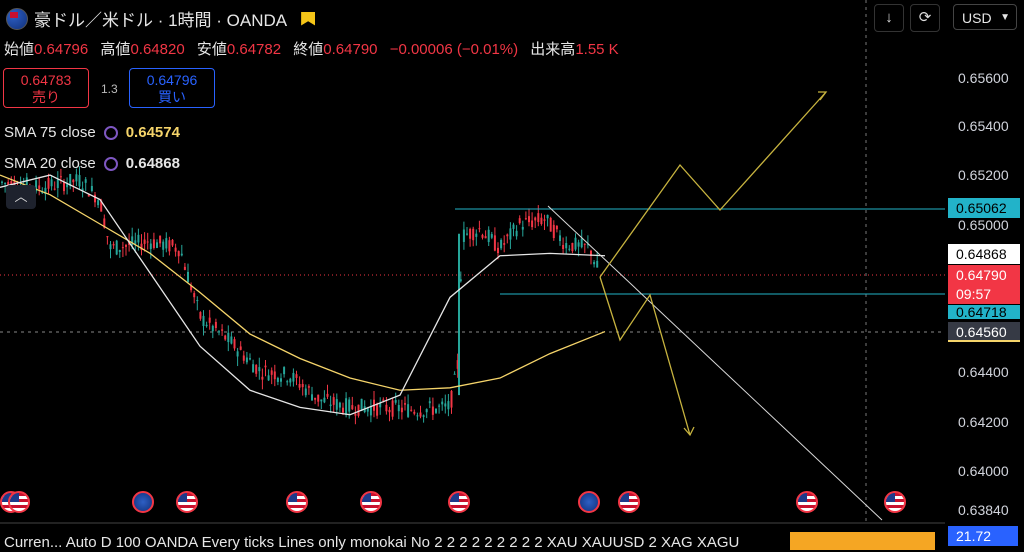 This screenshot has height=552, width=1024. I want to click on status-bar-highlight, so click(862, 541).